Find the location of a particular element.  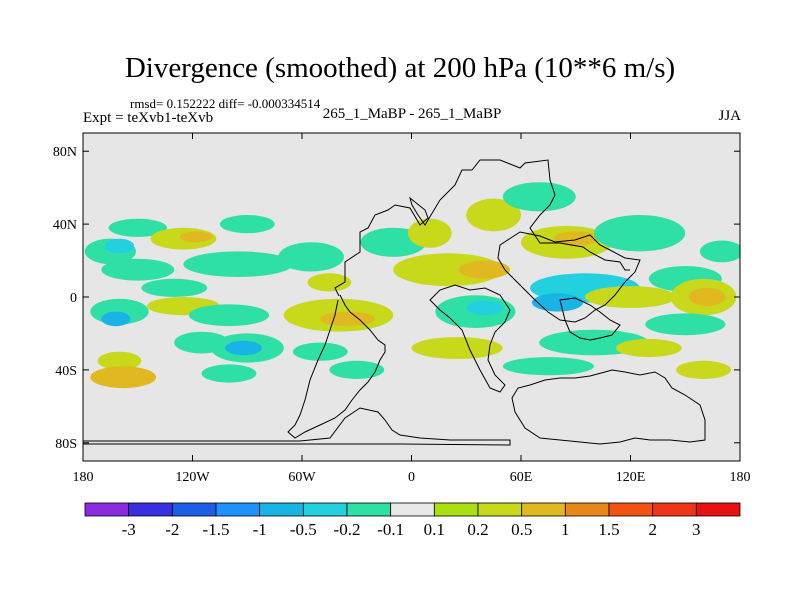

coastline-maritime is located at coordinates (590, 319).